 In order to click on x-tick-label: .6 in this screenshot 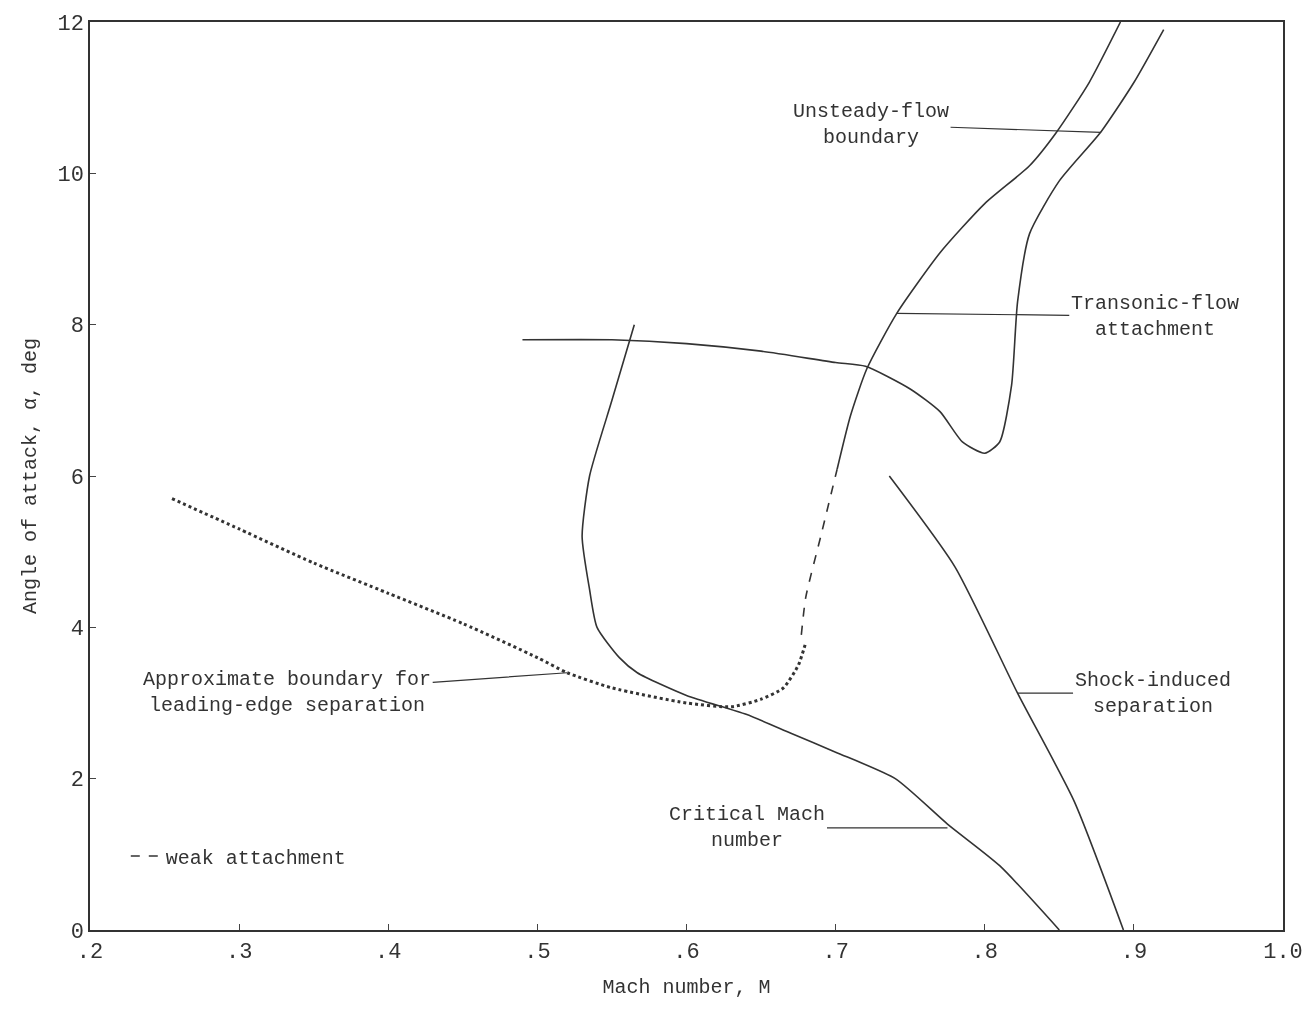, I will do `click(686, 953)`.